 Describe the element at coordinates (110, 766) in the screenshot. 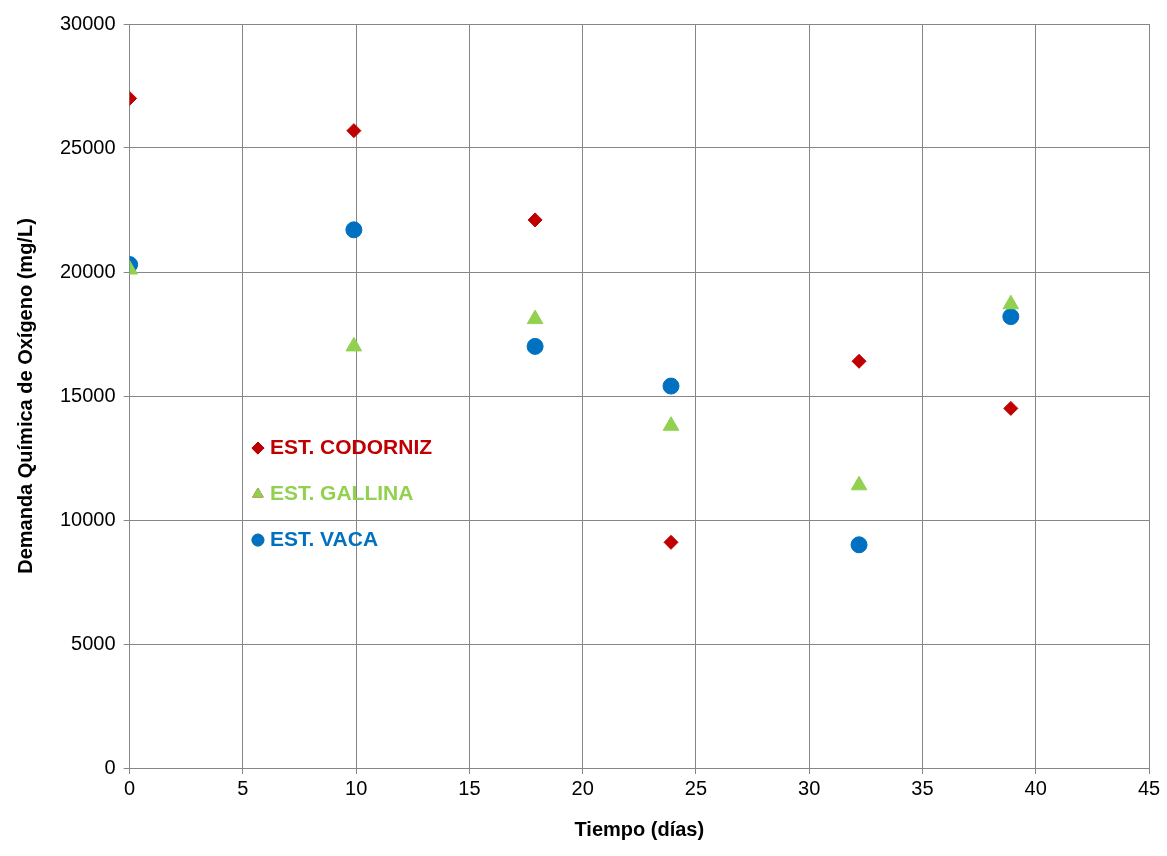

I see `y-tick-label: 0` at that location.